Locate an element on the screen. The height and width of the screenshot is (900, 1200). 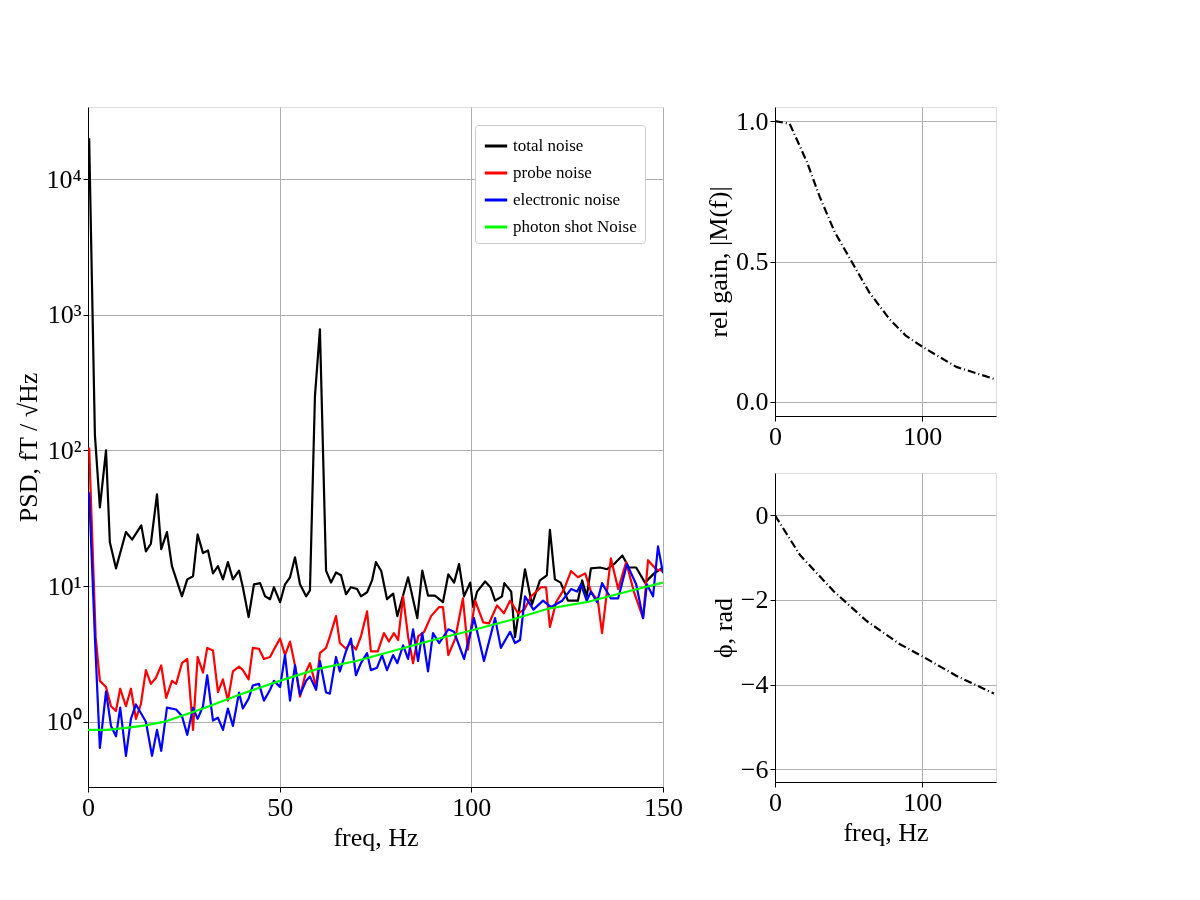
y-tick-label: 1.0 is located at coordinates (752, 121).